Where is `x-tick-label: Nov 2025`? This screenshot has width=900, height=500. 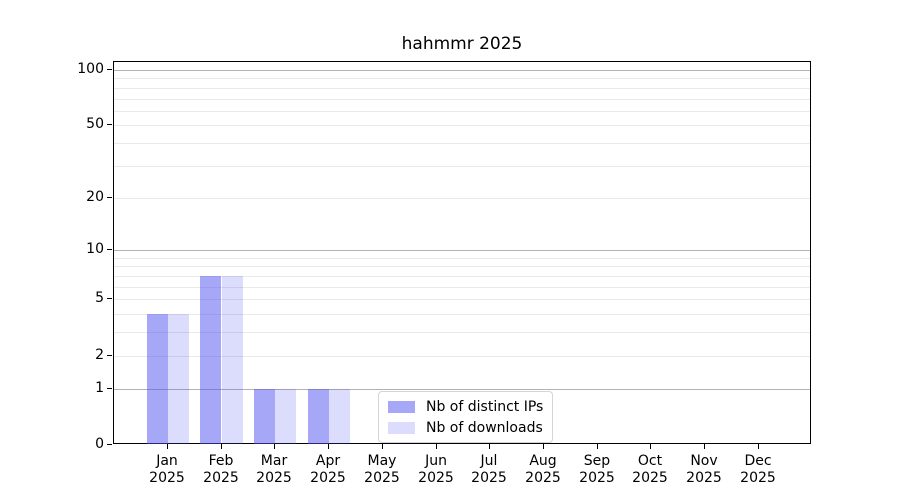
x-tick-label: Nov 2025 is located at coordinates (704, 469).